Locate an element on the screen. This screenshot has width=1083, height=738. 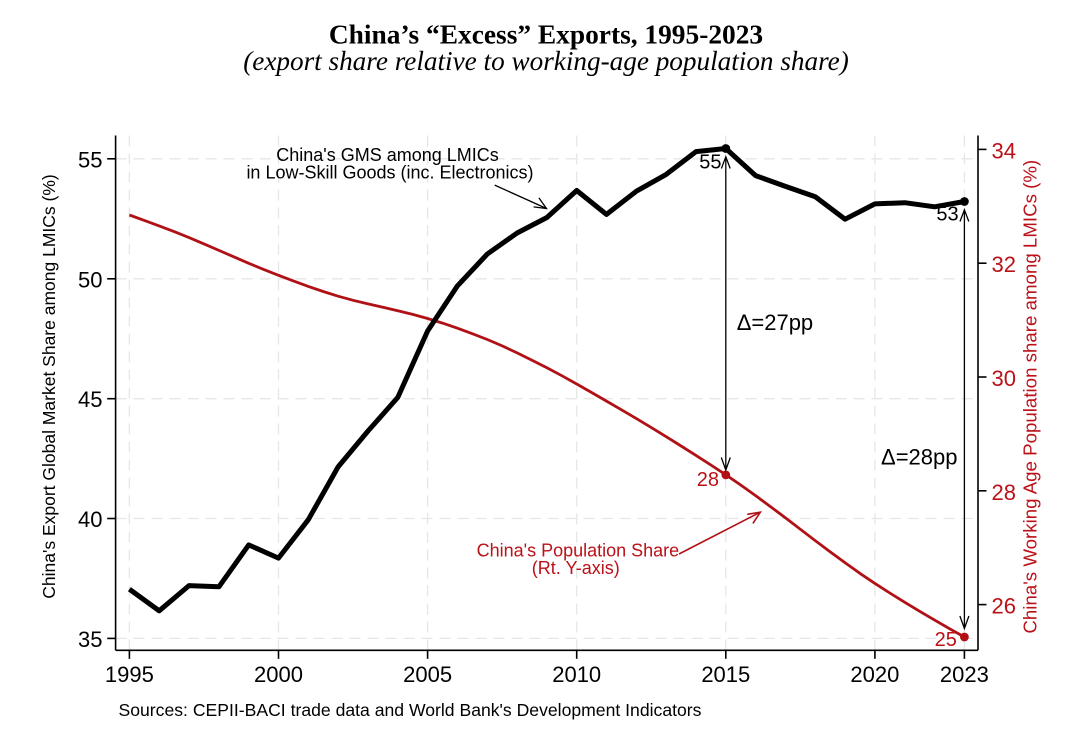
svg-text: 2005 is located at coordinates (427, 674).